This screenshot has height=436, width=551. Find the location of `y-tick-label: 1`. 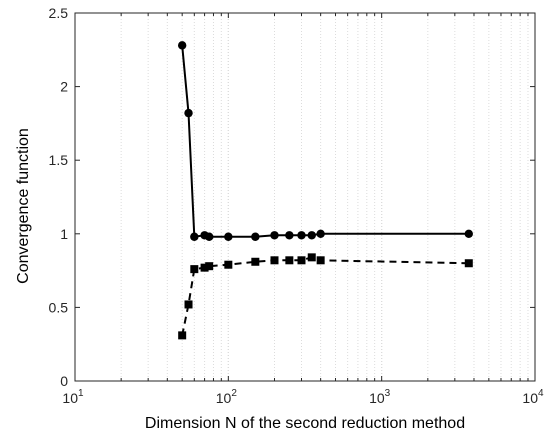

y-tick-label: 1 is located at coordinates (64, 234).